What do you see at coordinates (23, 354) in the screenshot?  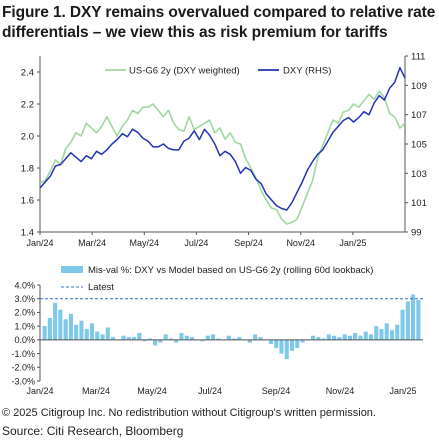 I see `bottom-y-tick-label: -1.0%` at bounding box center [23, 354].